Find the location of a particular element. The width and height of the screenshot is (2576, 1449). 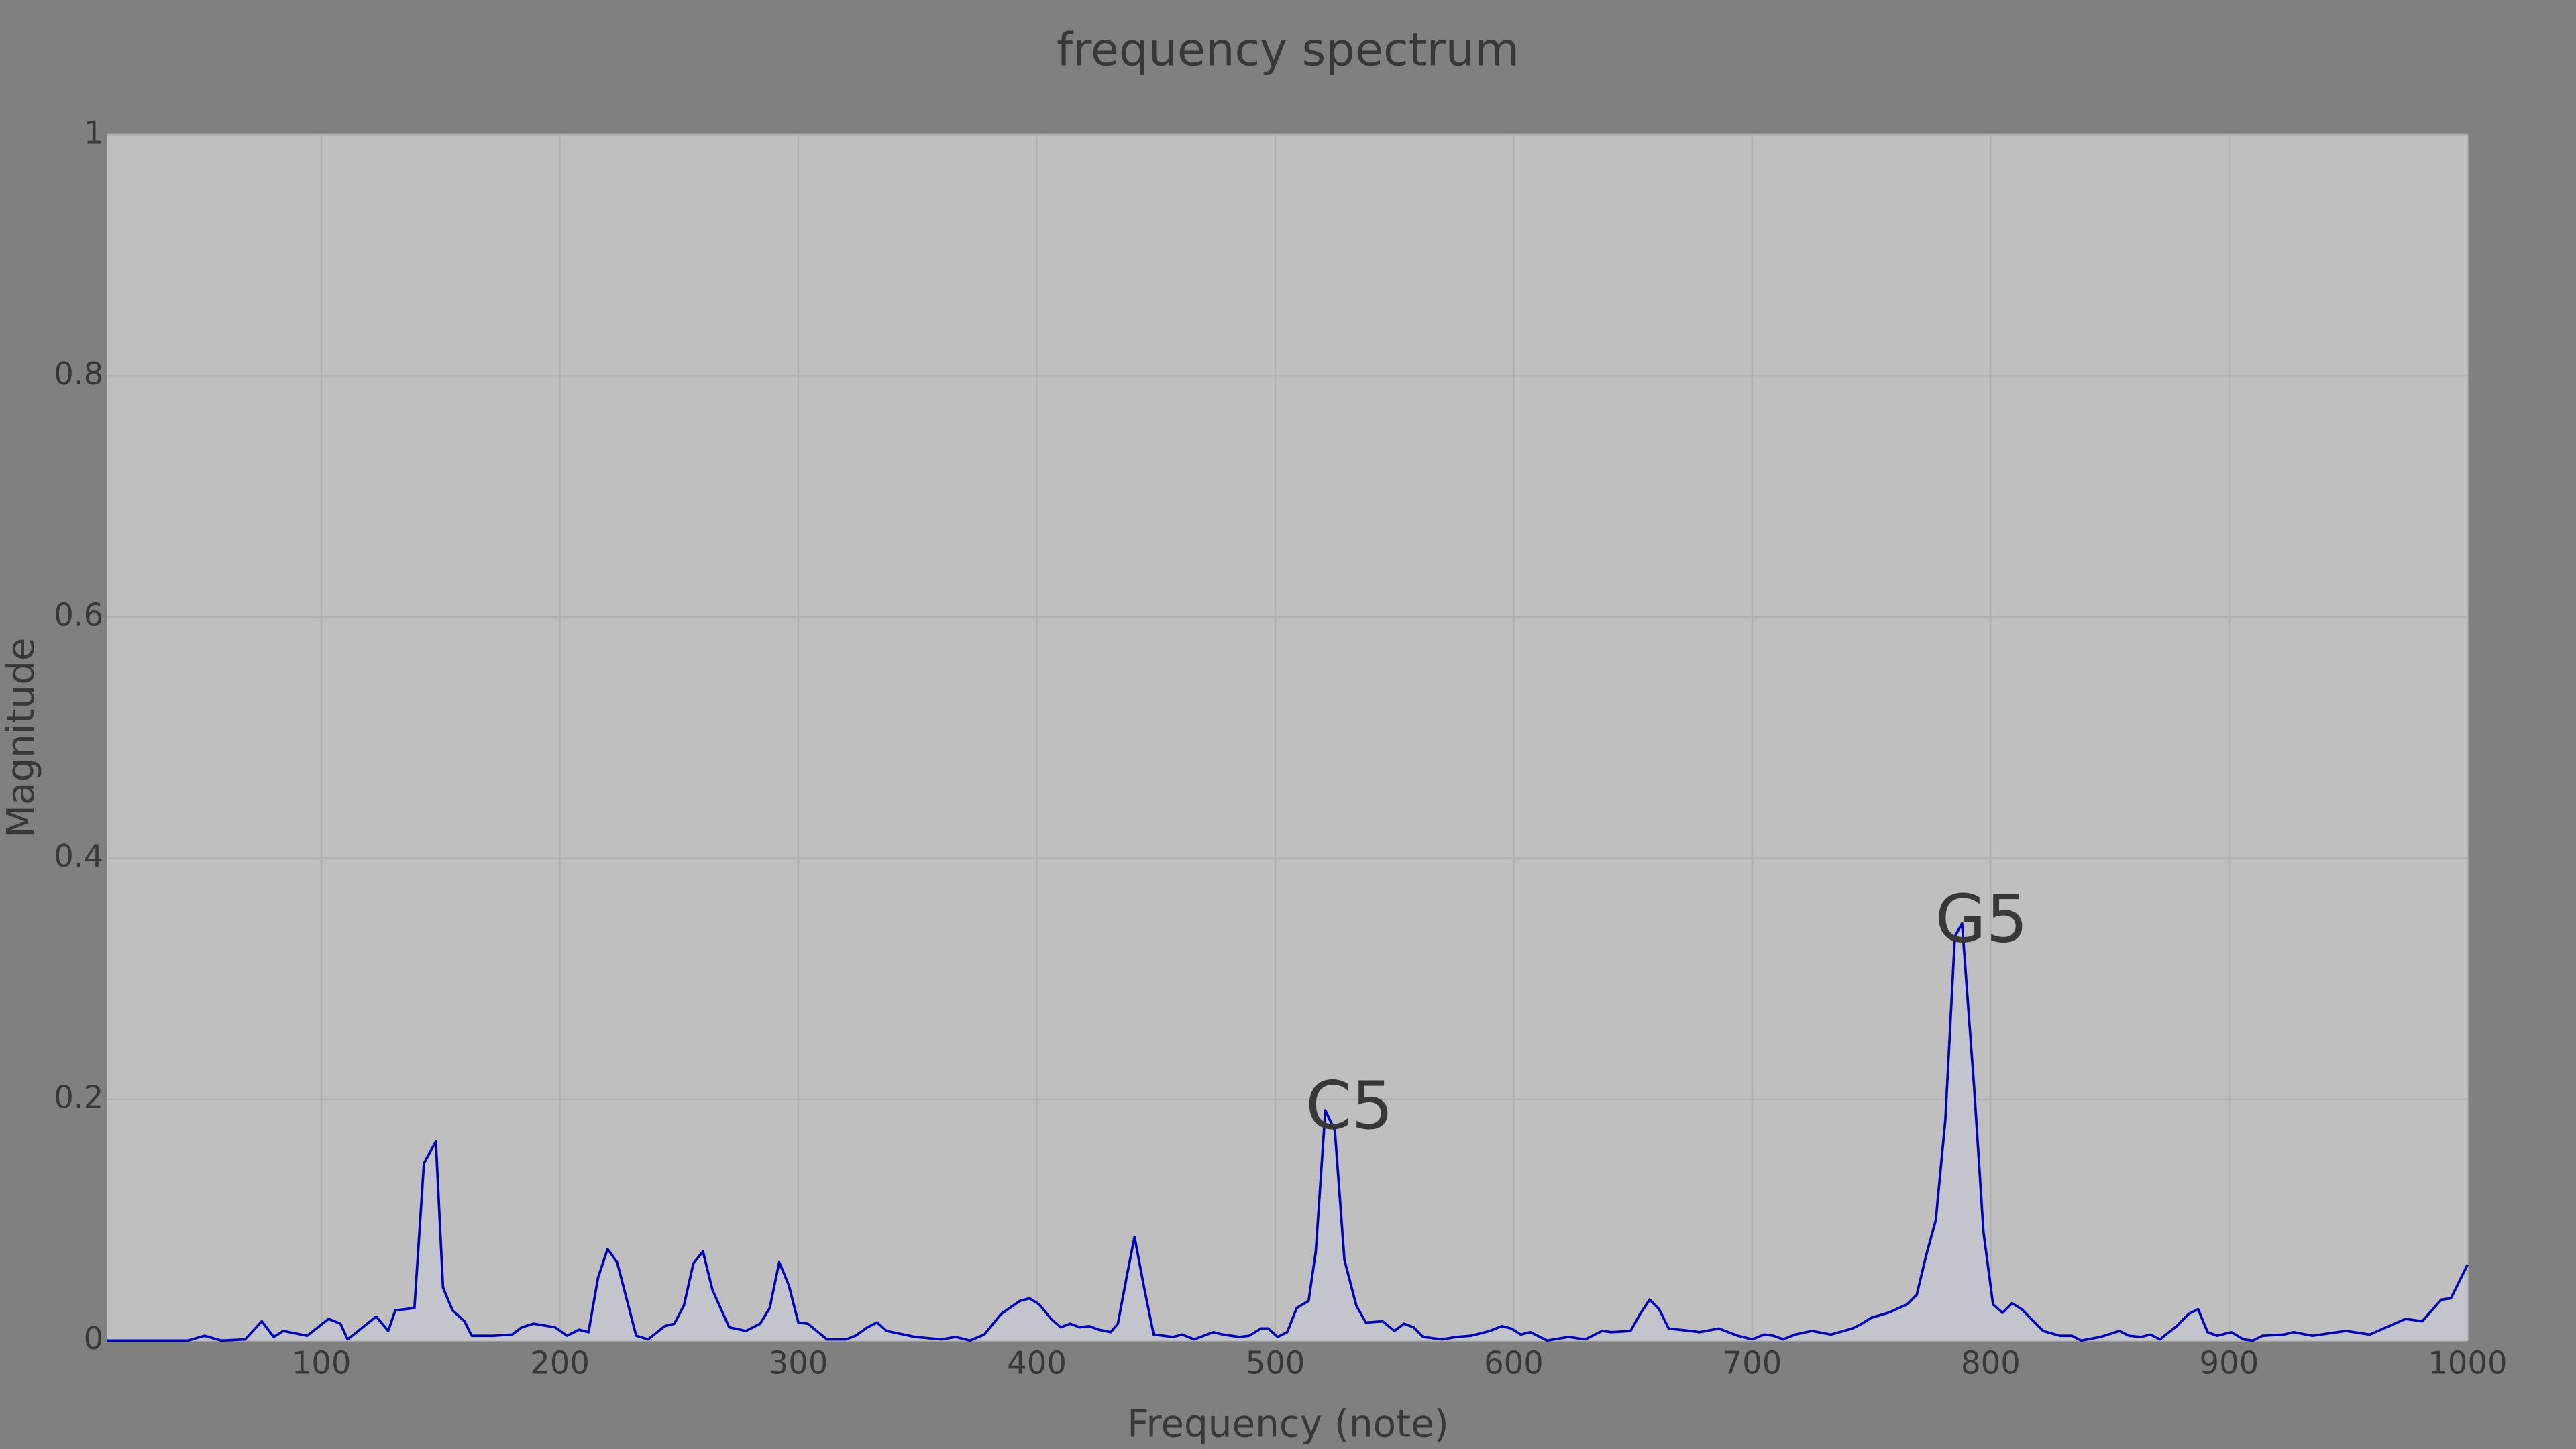

x-tick-label: 300 is located at coordinates (798, 1363).